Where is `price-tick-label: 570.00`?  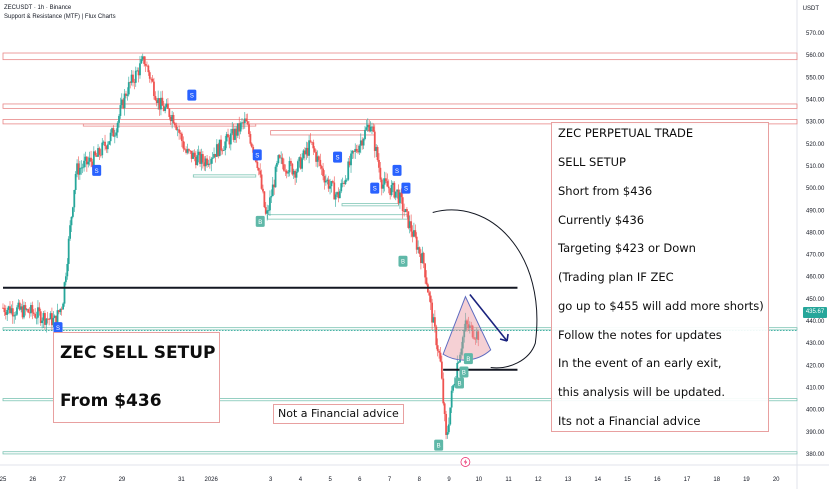 price-tick-label: 570.00 is located at coordinates (815, 34).